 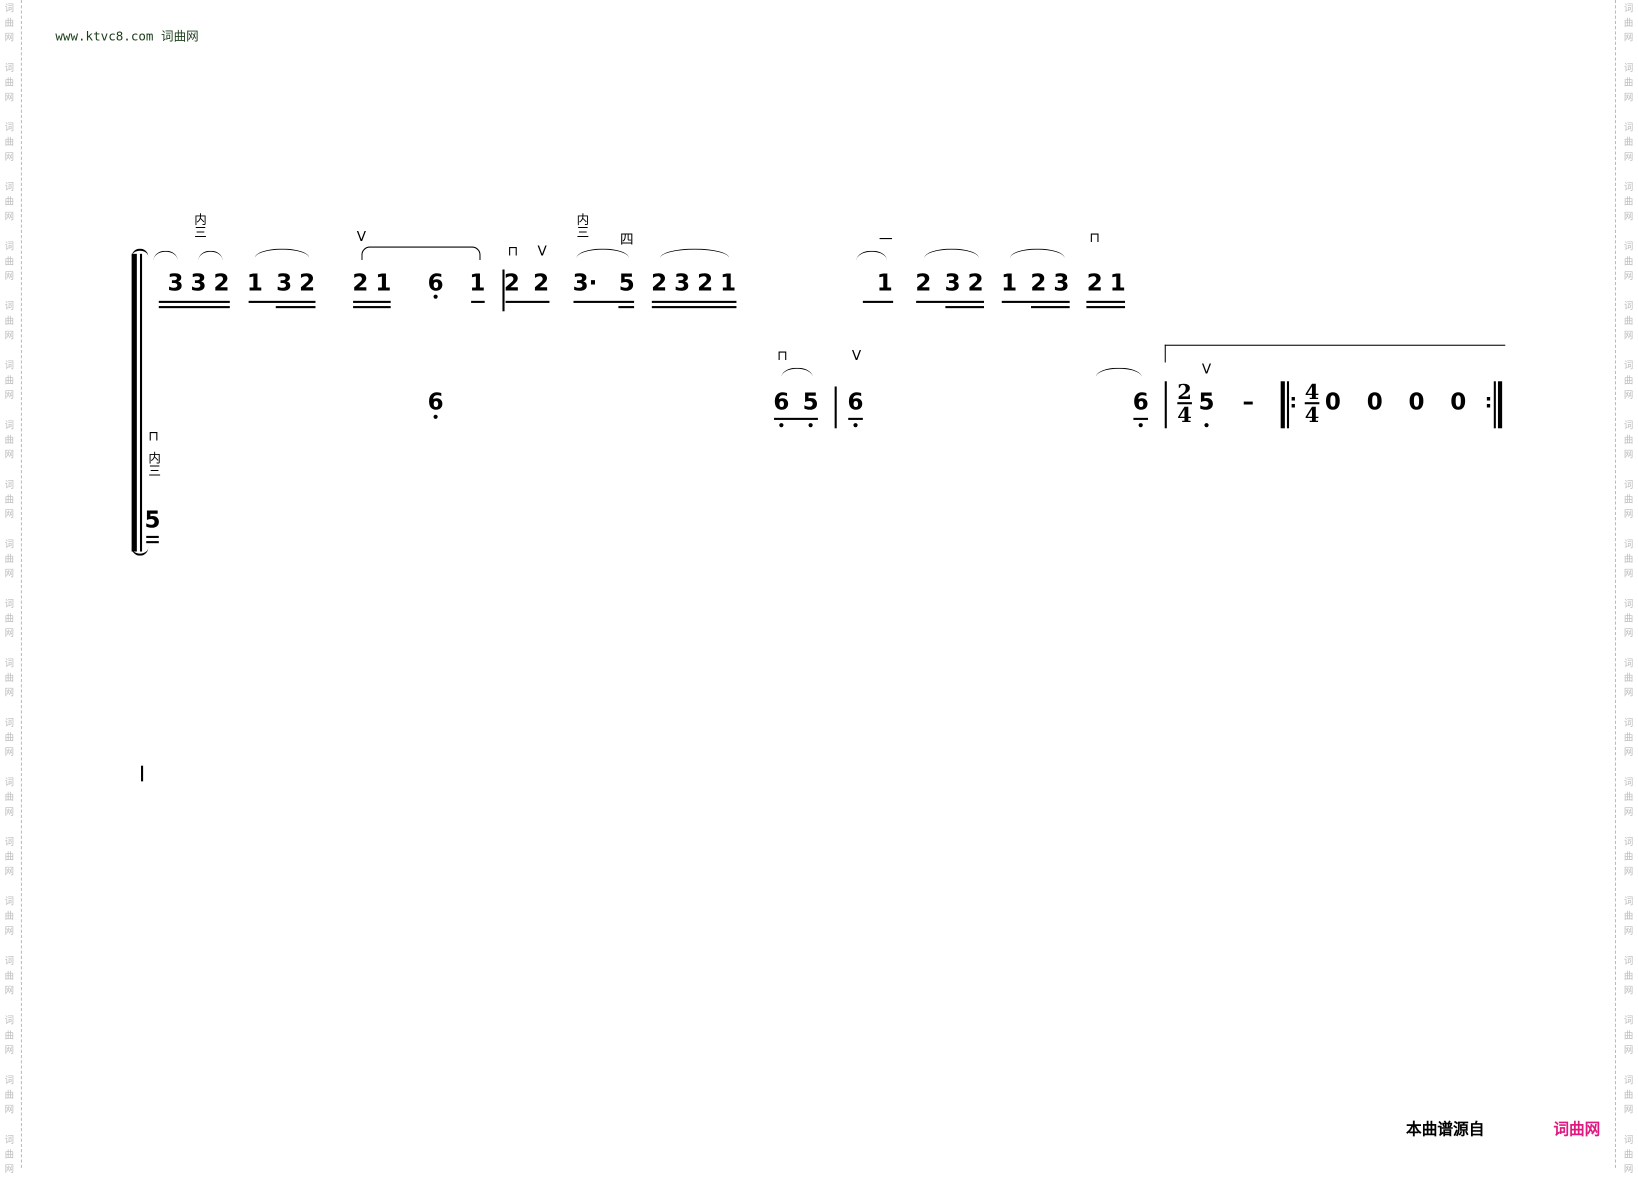 I want to click on fingering-mark: 一, so click(x=886, y=240).